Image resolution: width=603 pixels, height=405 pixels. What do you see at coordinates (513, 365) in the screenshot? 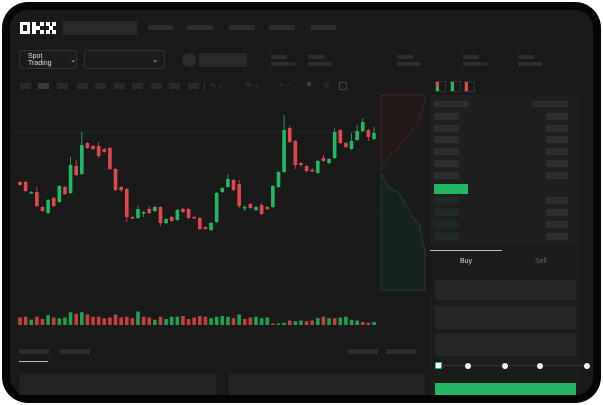
I see `amount-slider-track` at bounding box center [513, 365].